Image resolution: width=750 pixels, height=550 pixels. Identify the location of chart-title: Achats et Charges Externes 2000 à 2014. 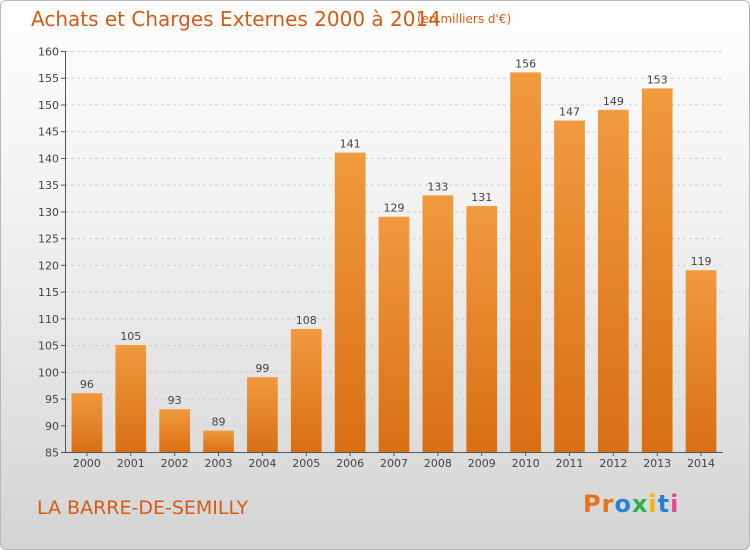
(236, 19).